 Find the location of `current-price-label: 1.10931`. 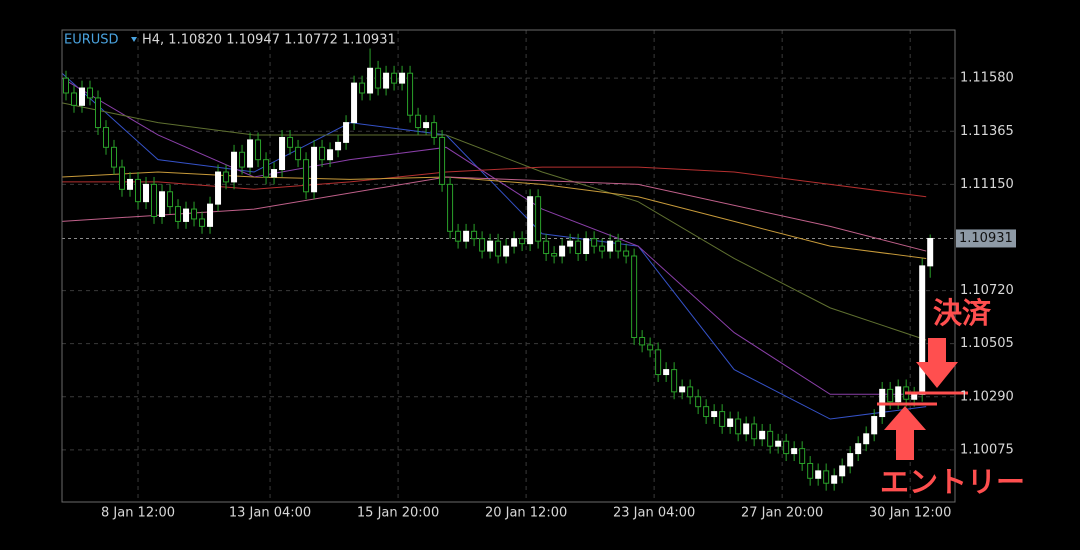

current-price-label: 1.10931 is located at coordinates (986, 238).